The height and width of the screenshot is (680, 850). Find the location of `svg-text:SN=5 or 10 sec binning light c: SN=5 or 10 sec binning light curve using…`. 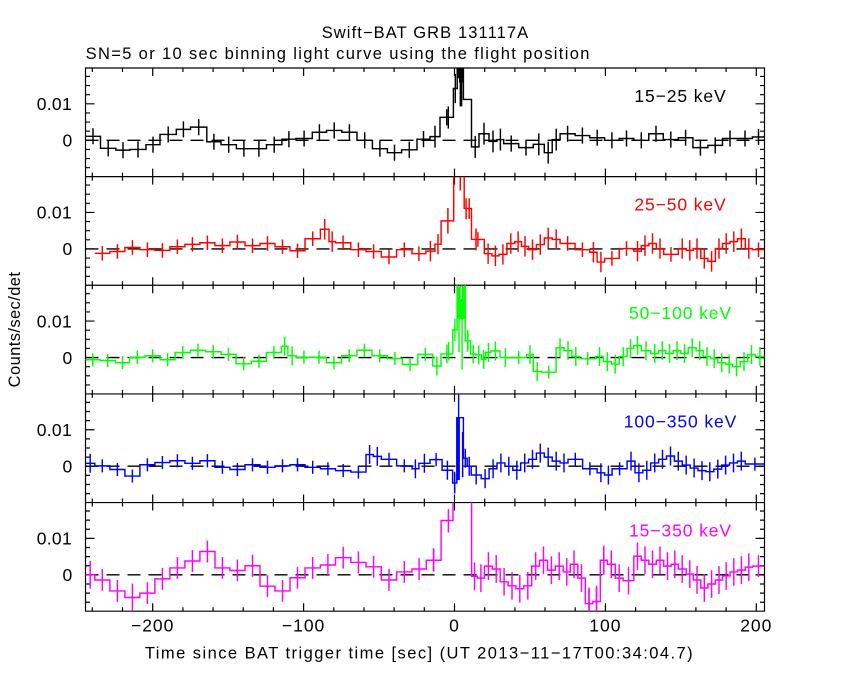

svg-text:SN=5 or 10 sec binning light c: SN=5 or 10 sec binning light curve using… is located at coordinates (338, 54).